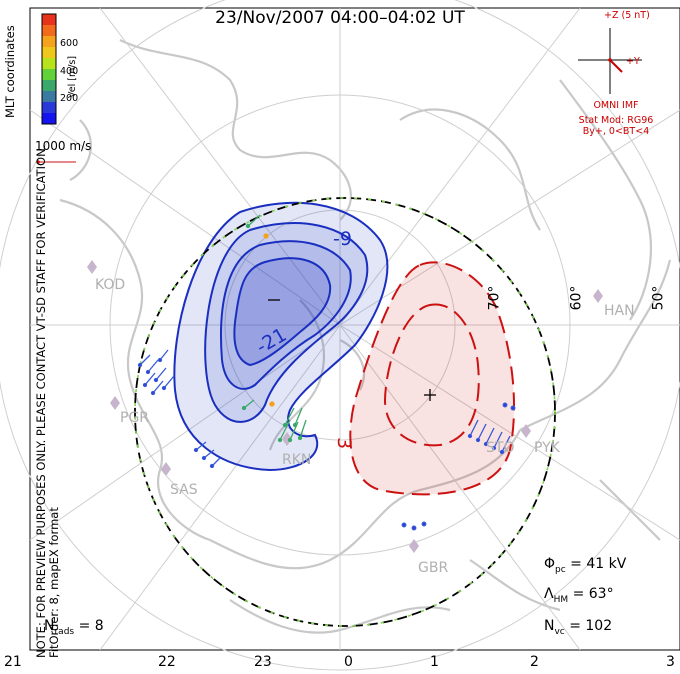  What do you see at coordinates (110, 285) in the screenshot?
I see `site-kod: KOD` at bounding box center [110, 285].